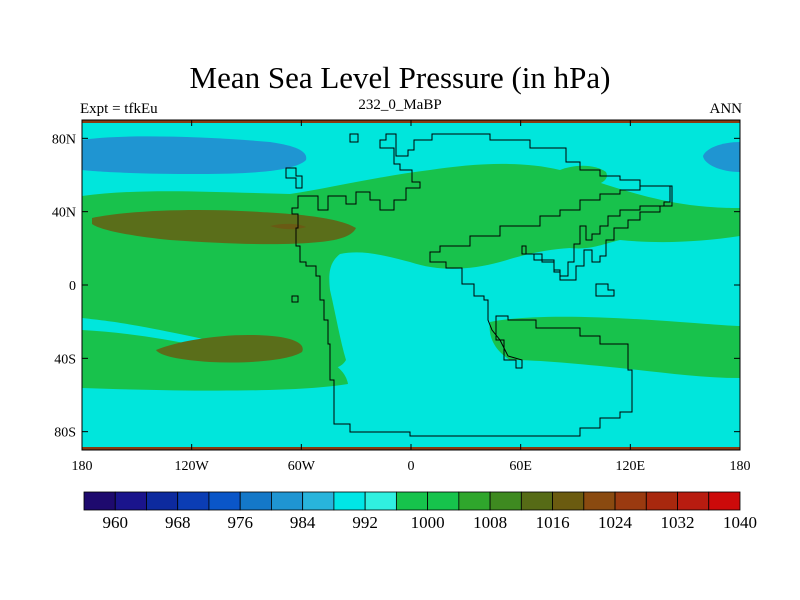 The height and width of the screenshot is (600, 800). I want to click on colorbar-label: 984, so click(303, 522).